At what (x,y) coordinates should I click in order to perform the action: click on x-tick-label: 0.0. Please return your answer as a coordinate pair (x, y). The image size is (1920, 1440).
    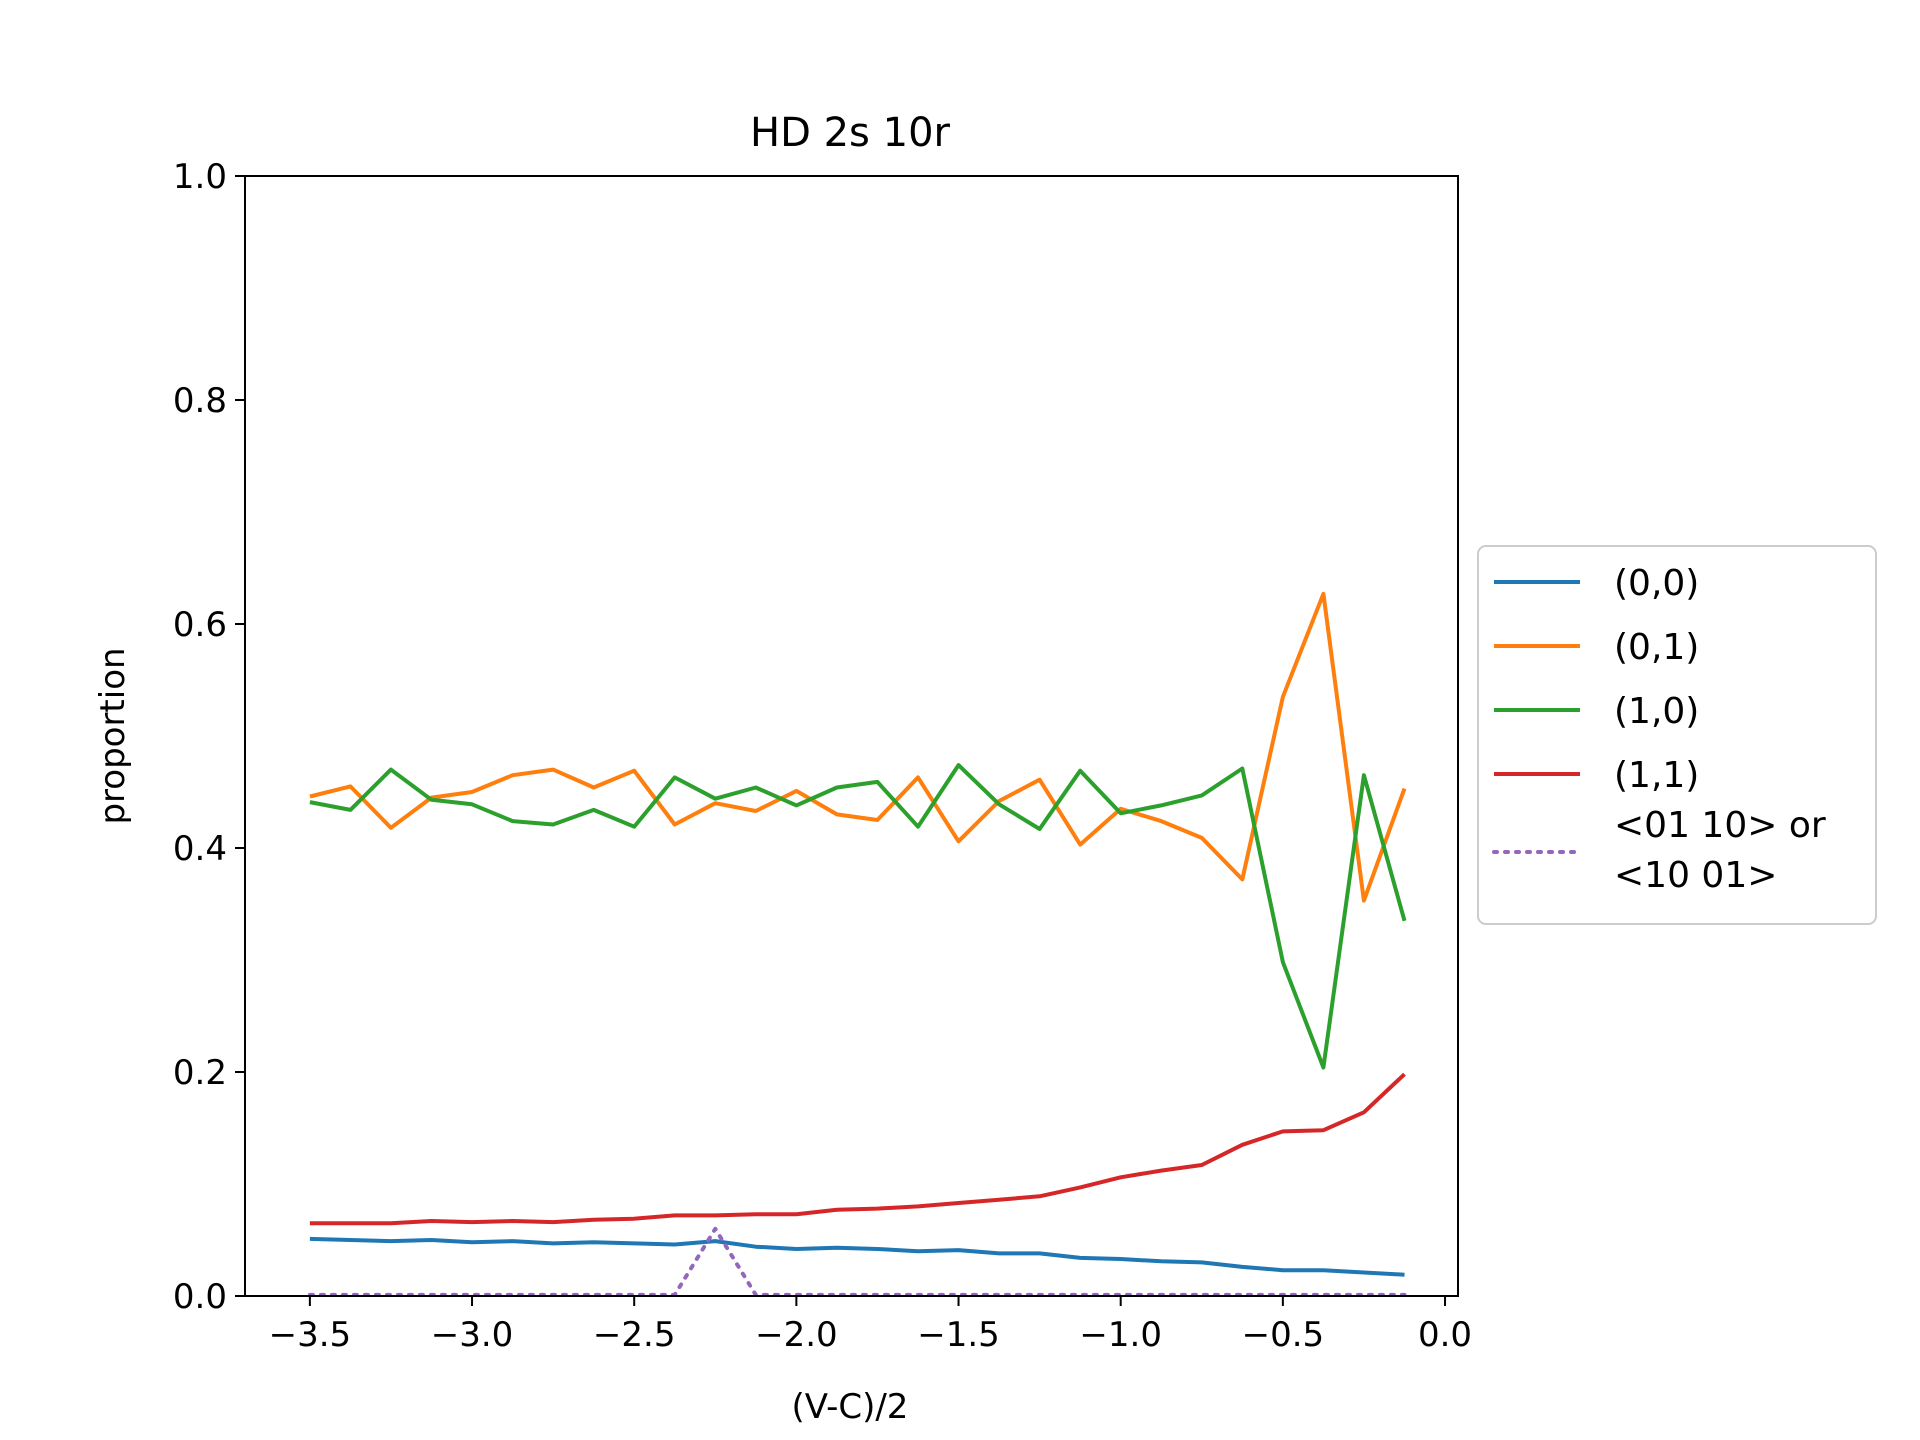
    Looking at the image, I should click on (1445, 1335).